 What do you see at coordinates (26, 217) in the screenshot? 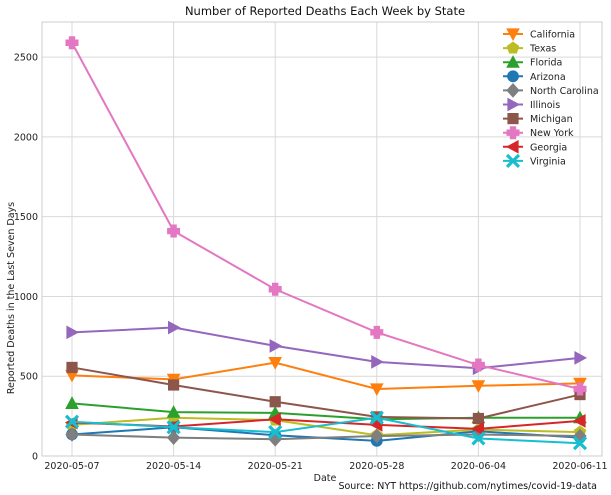
I see `y-tick-label: 1500` at bounding box center [26, 217].